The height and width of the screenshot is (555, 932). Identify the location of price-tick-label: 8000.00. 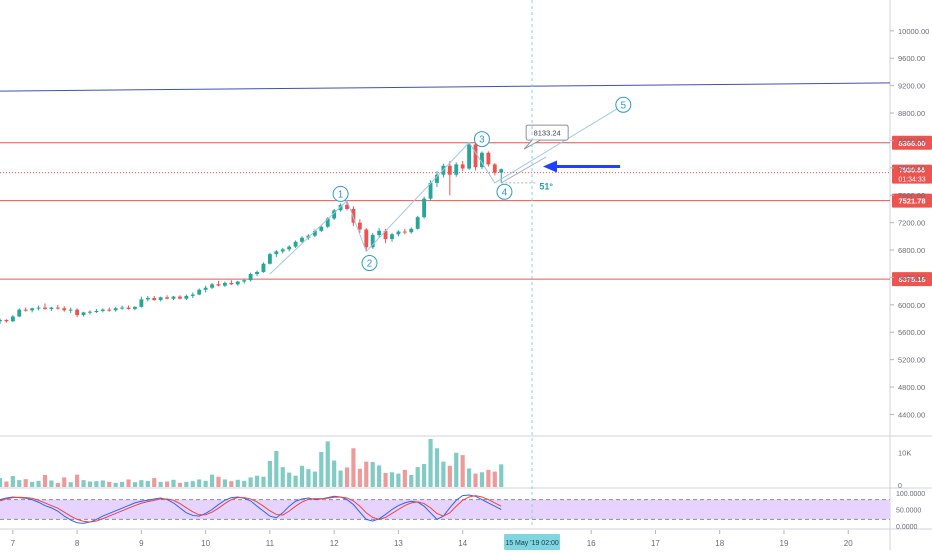
(911, 168).